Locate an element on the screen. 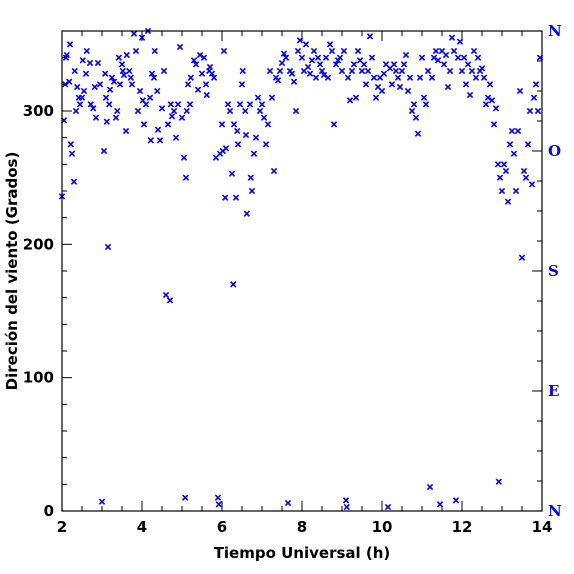 Image resolution: width=574 pixels, height=574 pixels. compass-label: E is located at coordinates (553, 391).